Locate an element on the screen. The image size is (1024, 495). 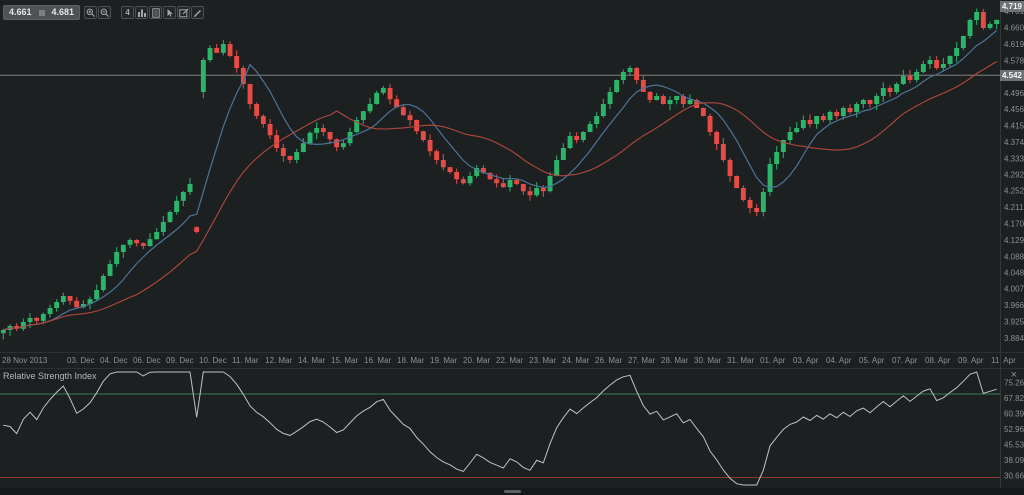
horizontal-scrollbar is located at coordinates (512, 491).